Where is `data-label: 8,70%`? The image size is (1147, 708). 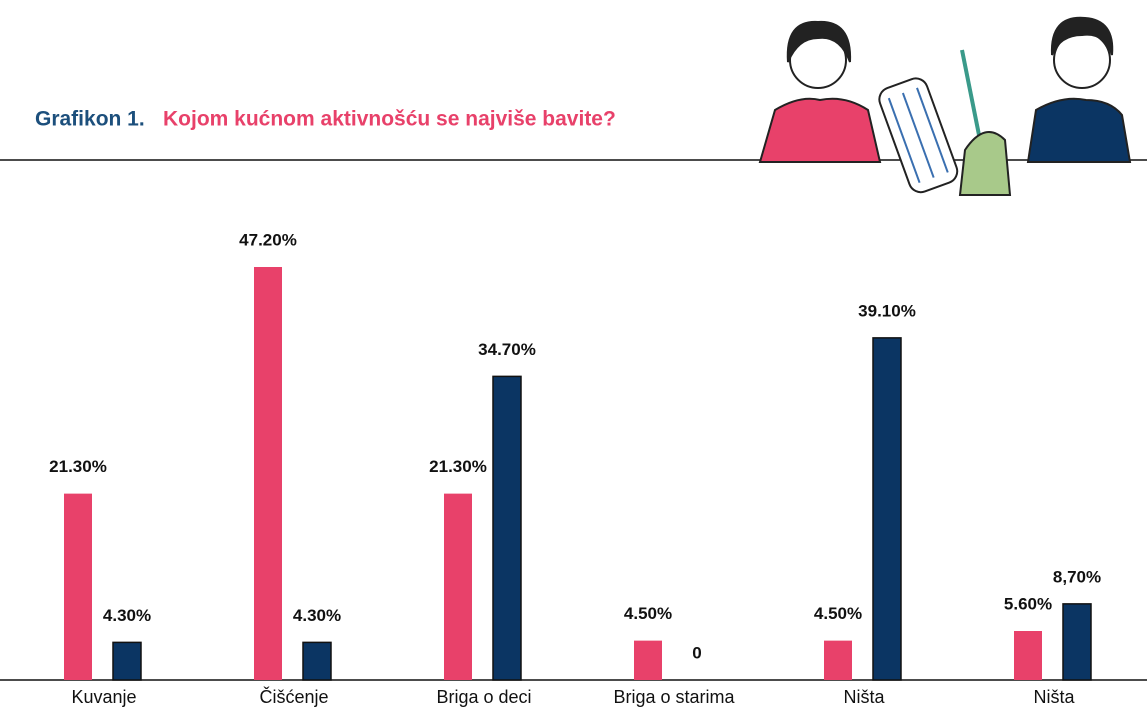
data-label: 8,70% is located at coordinates (1077, 576).